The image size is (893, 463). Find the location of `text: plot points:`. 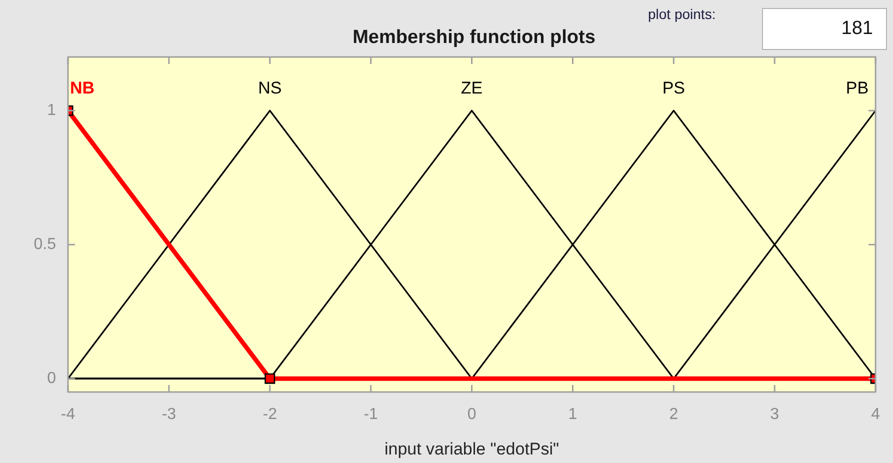

text: plot points: is located at coordinates (682, 14).